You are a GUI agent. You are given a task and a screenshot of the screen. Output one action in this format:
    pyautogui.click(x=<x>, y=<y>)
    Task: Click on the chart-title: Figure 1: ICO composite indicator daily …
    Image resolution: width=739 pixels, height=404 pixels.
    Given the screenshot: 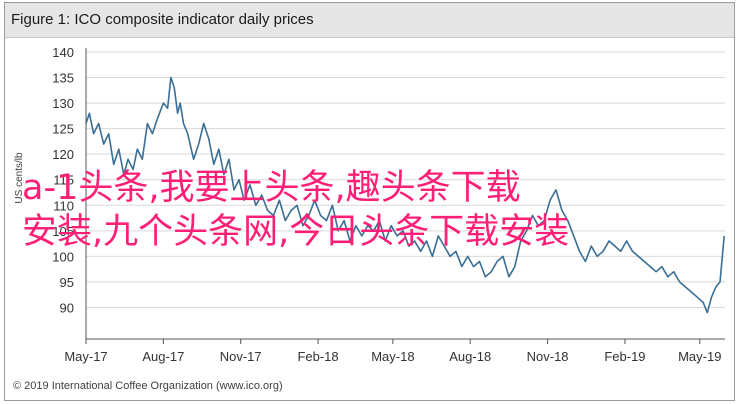 What is the action you would take?
    pyautogui.click(x=162, y=19)
    